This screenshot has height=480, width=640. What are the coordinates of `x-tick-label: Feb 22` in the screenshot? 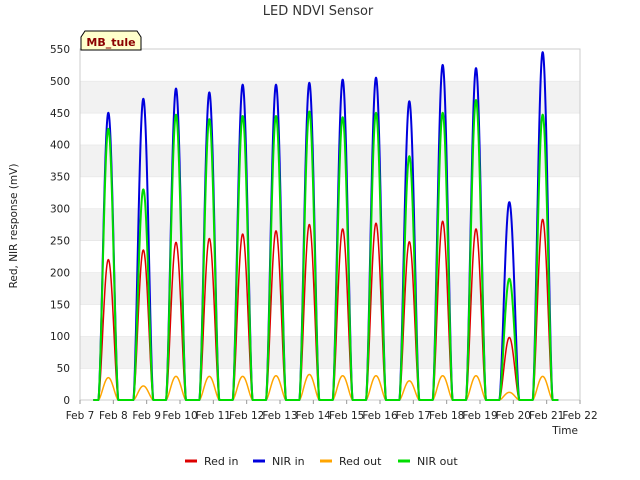 It's located at (579, 416).